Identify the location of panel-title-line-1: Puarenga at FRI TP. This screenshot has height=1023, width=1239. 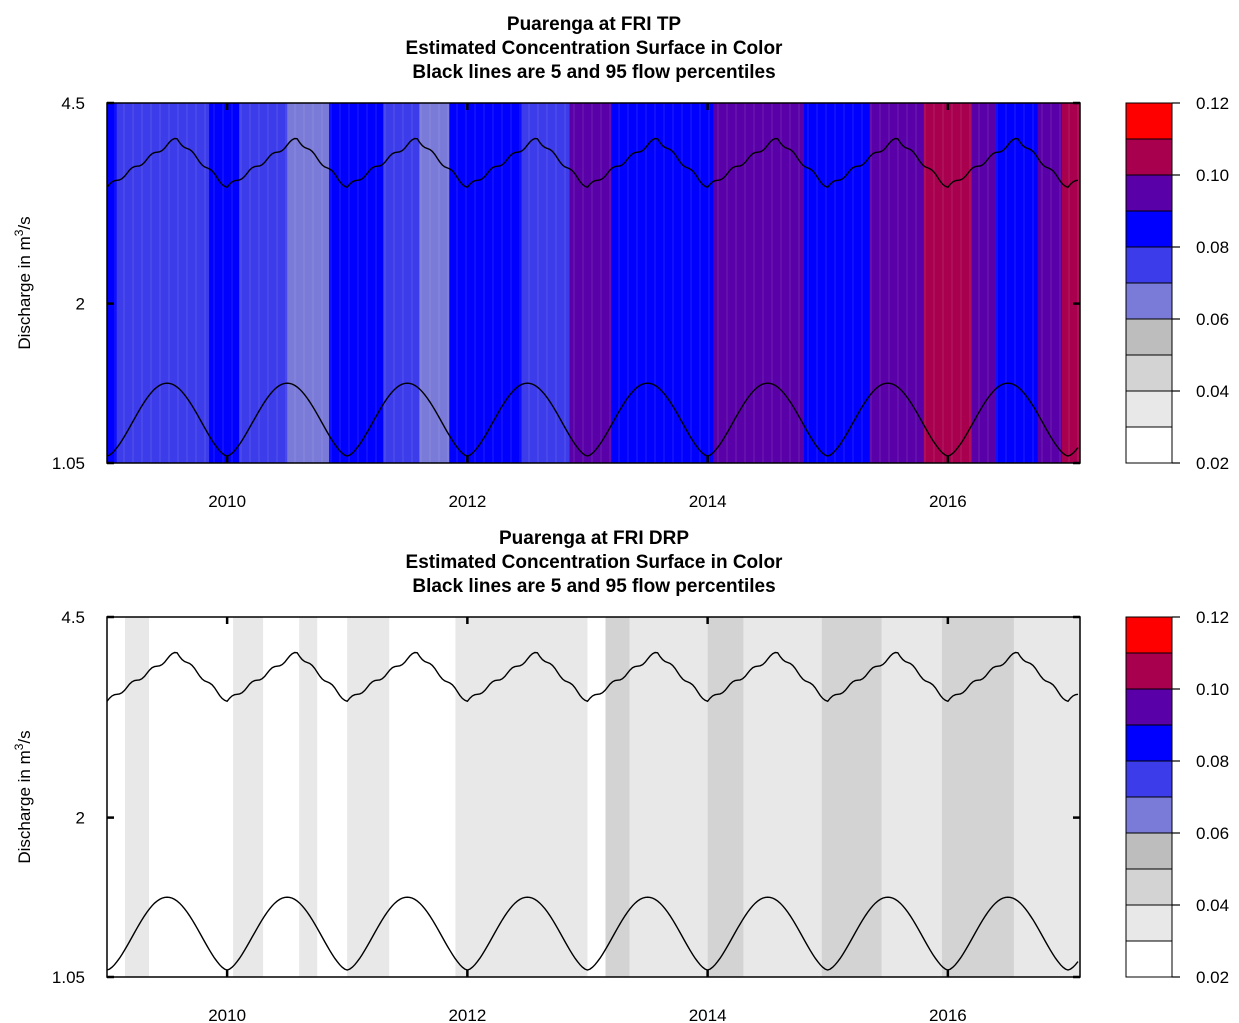
(594, 24).